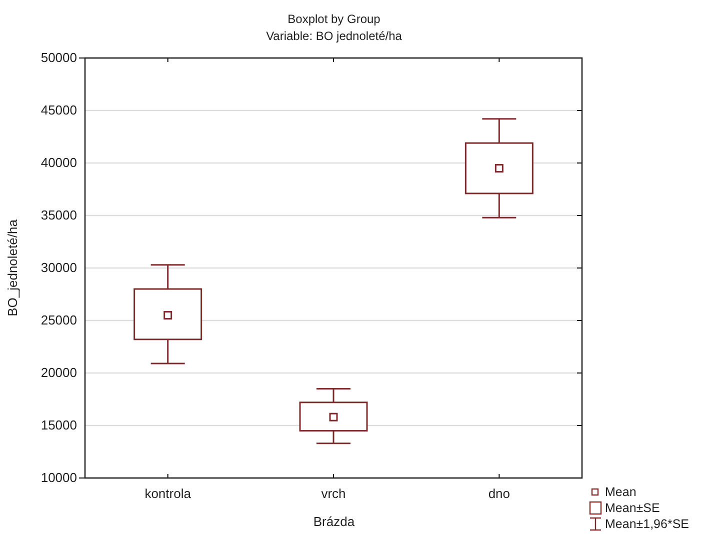 Image resolution: width=707 pixels, height=534 pixels. I want to click on y-axis-title: BO_jednoleté/ha, so click(12, 267).